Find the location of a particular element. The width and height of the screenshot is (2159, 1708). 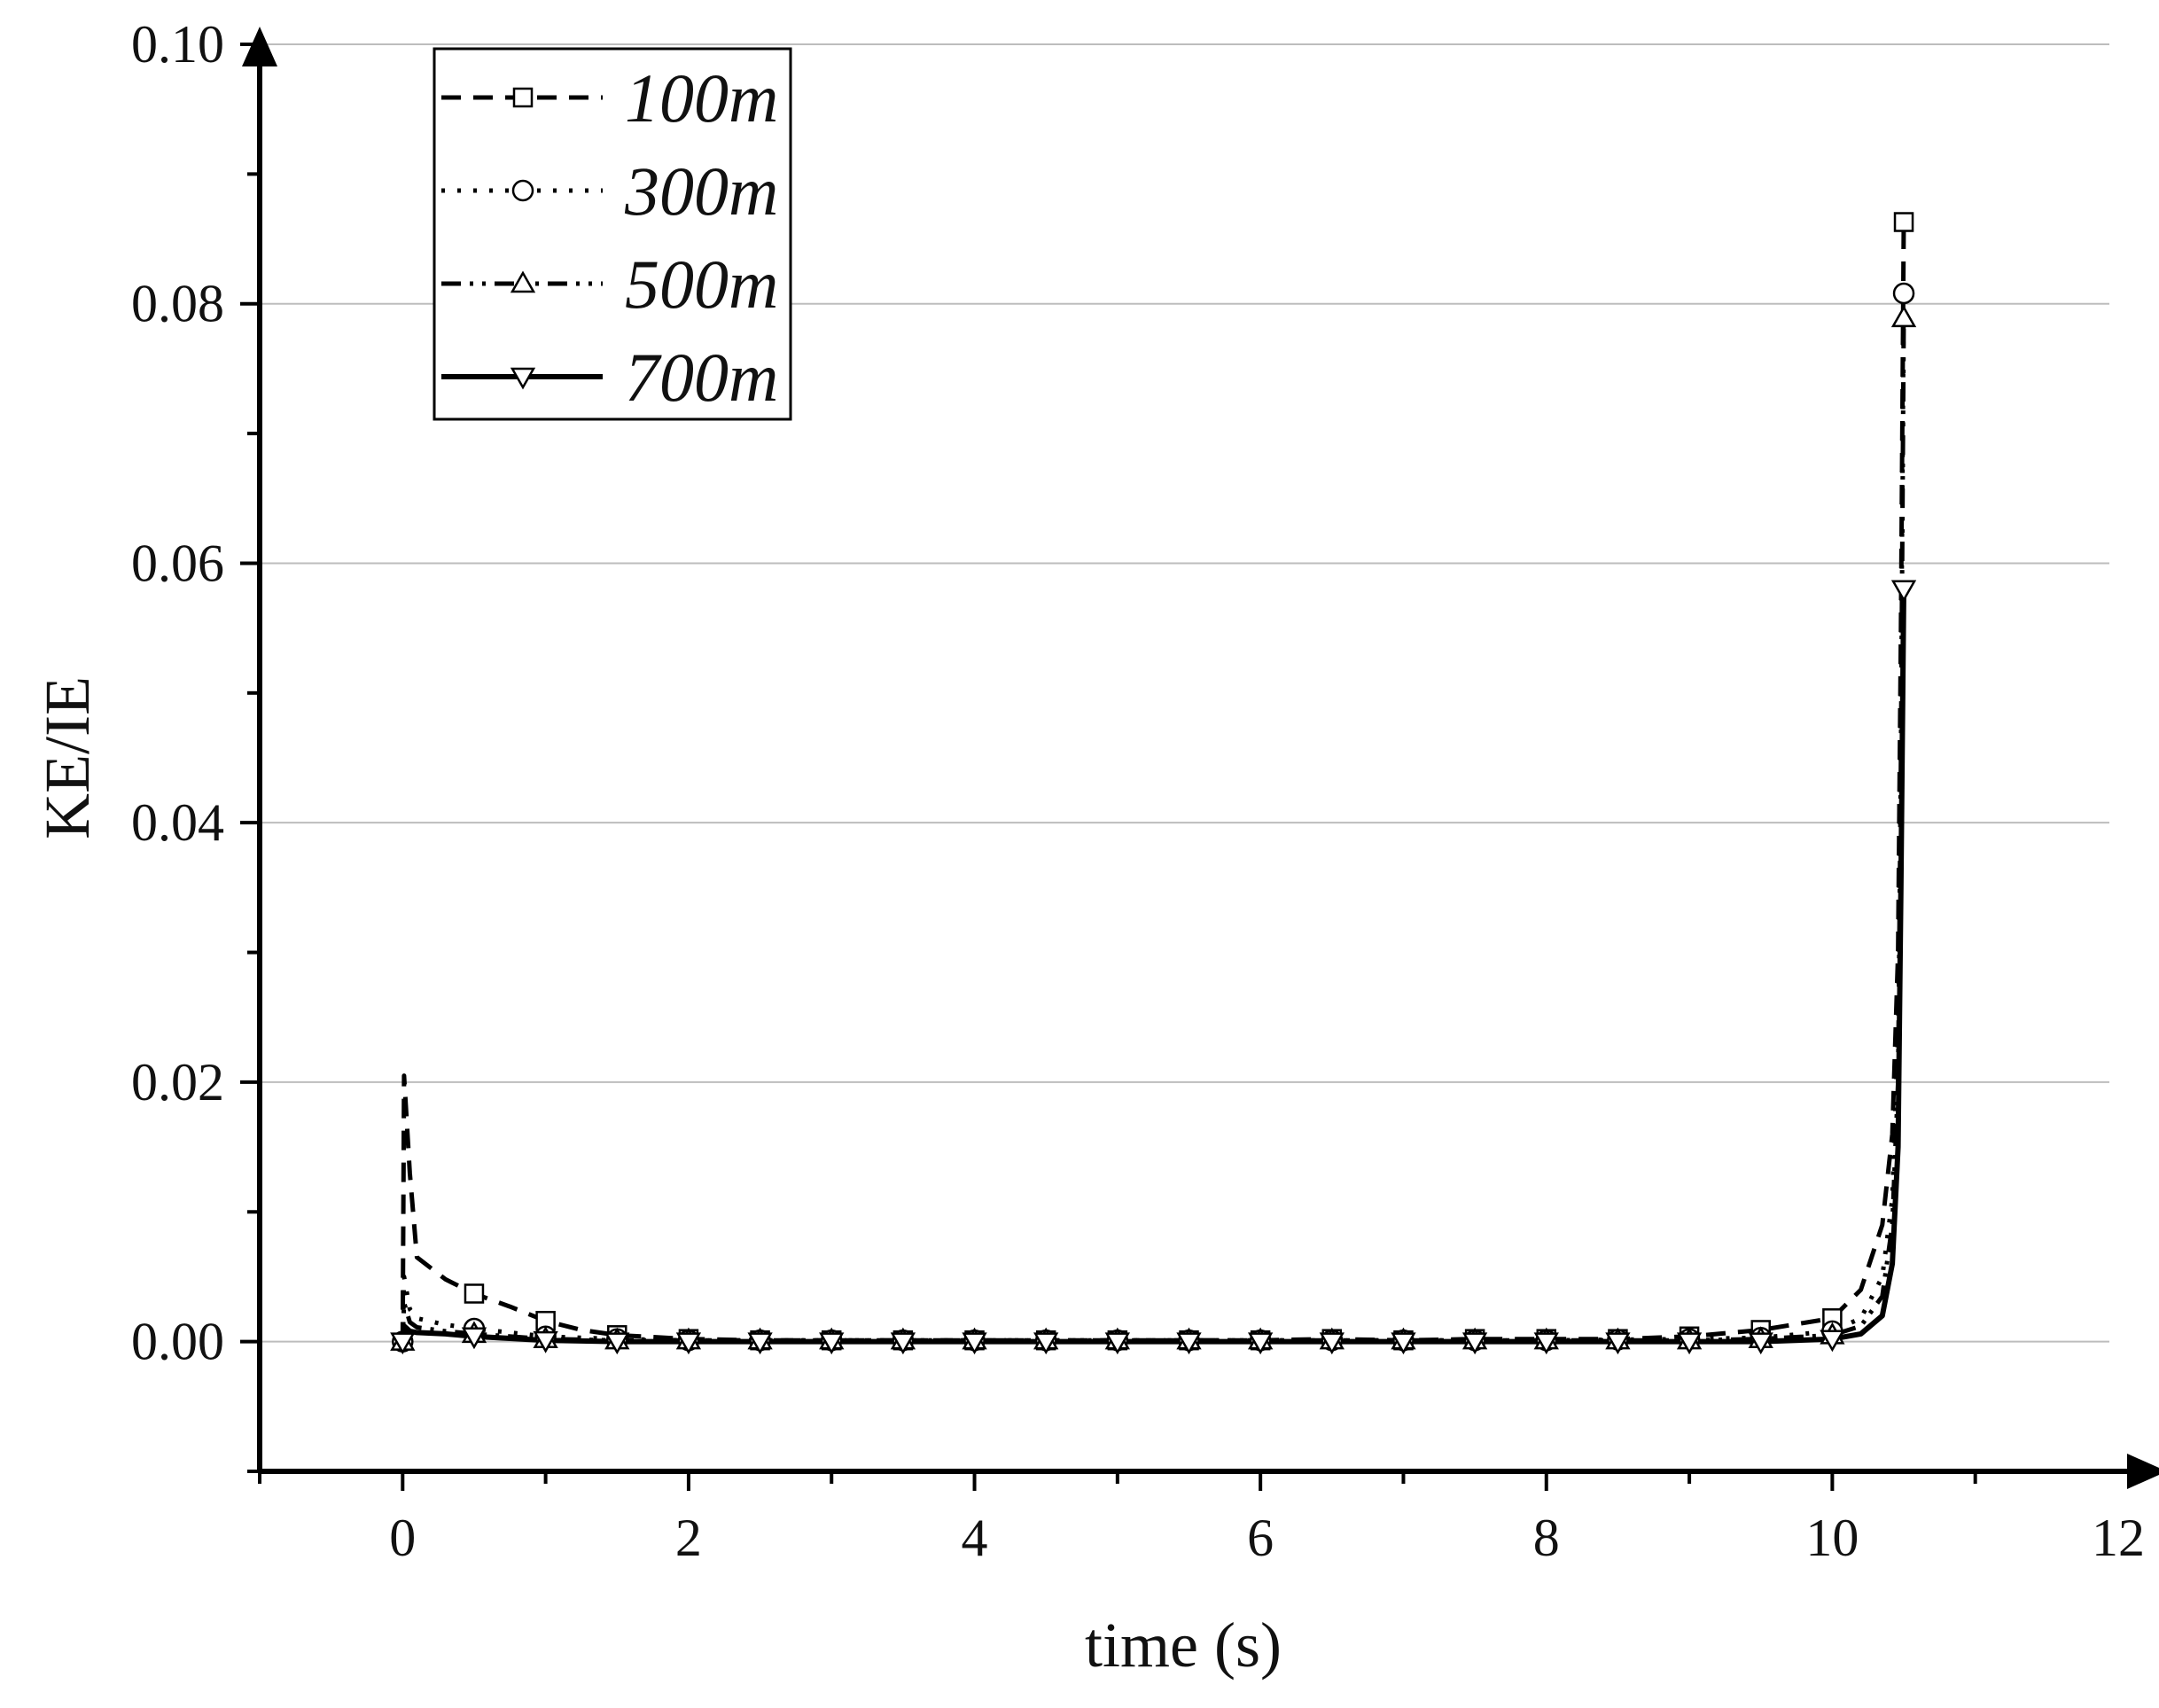

y-tick-label: 0.08 is located at coordinates (177, 304).